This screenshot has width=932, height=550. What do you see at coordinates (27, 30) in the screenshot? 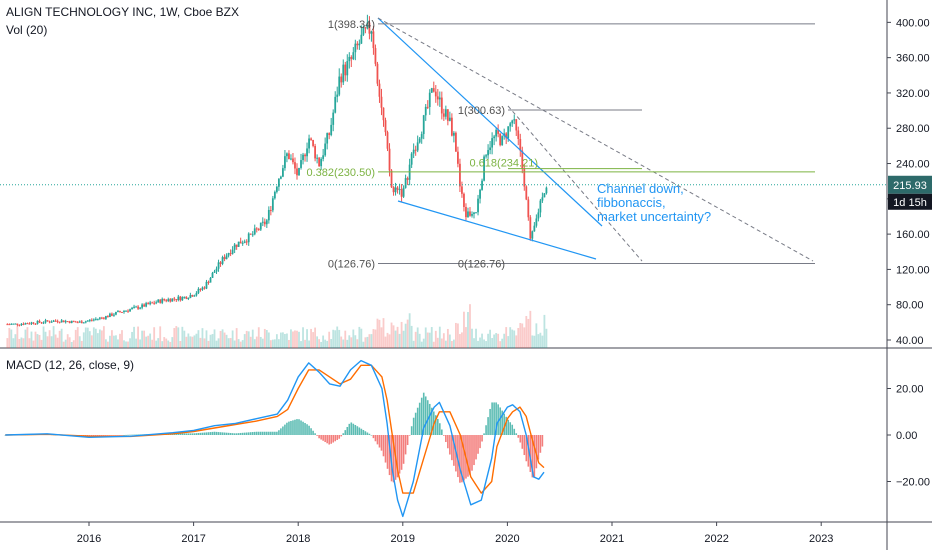
I see `volume-indicator-label: Vol (20)` at bounding box center [27, 30].